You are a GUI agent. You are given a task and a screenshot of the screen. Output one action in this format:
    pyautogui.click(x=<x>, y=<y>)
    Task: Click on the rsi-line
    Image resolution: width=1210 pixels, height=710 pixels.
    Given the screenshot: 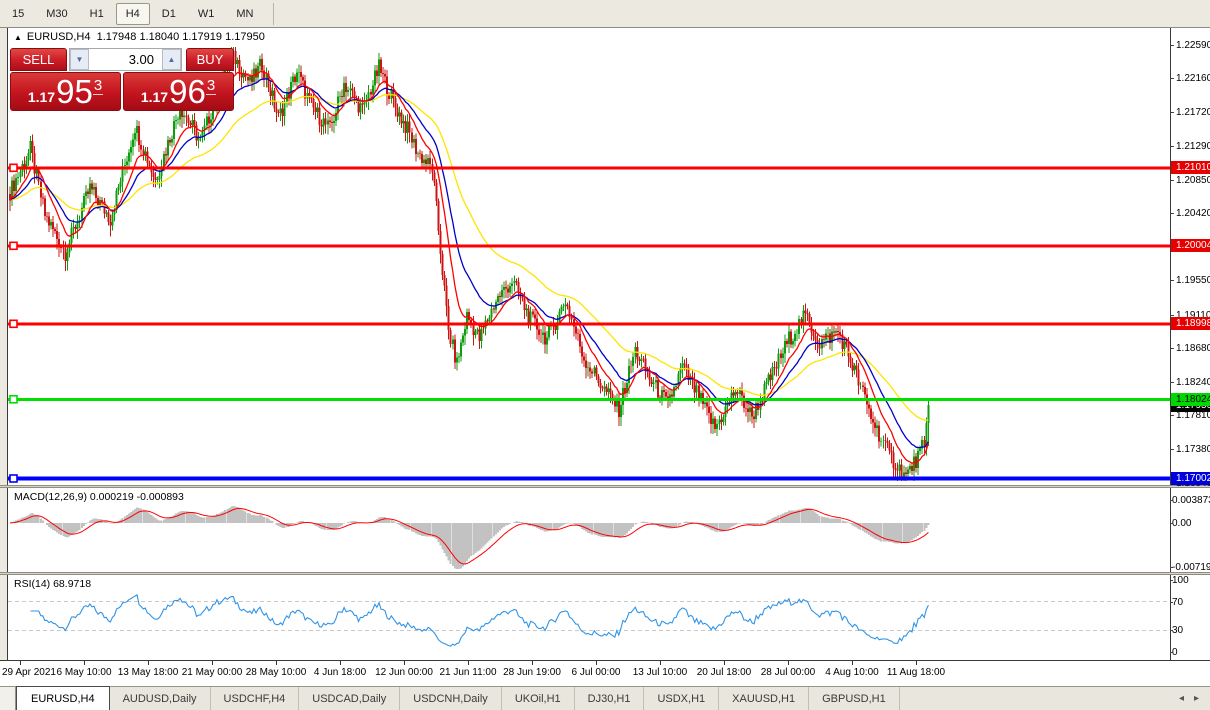 What is the action you would take?
    pyautogui.click(x=479, y=620)
    